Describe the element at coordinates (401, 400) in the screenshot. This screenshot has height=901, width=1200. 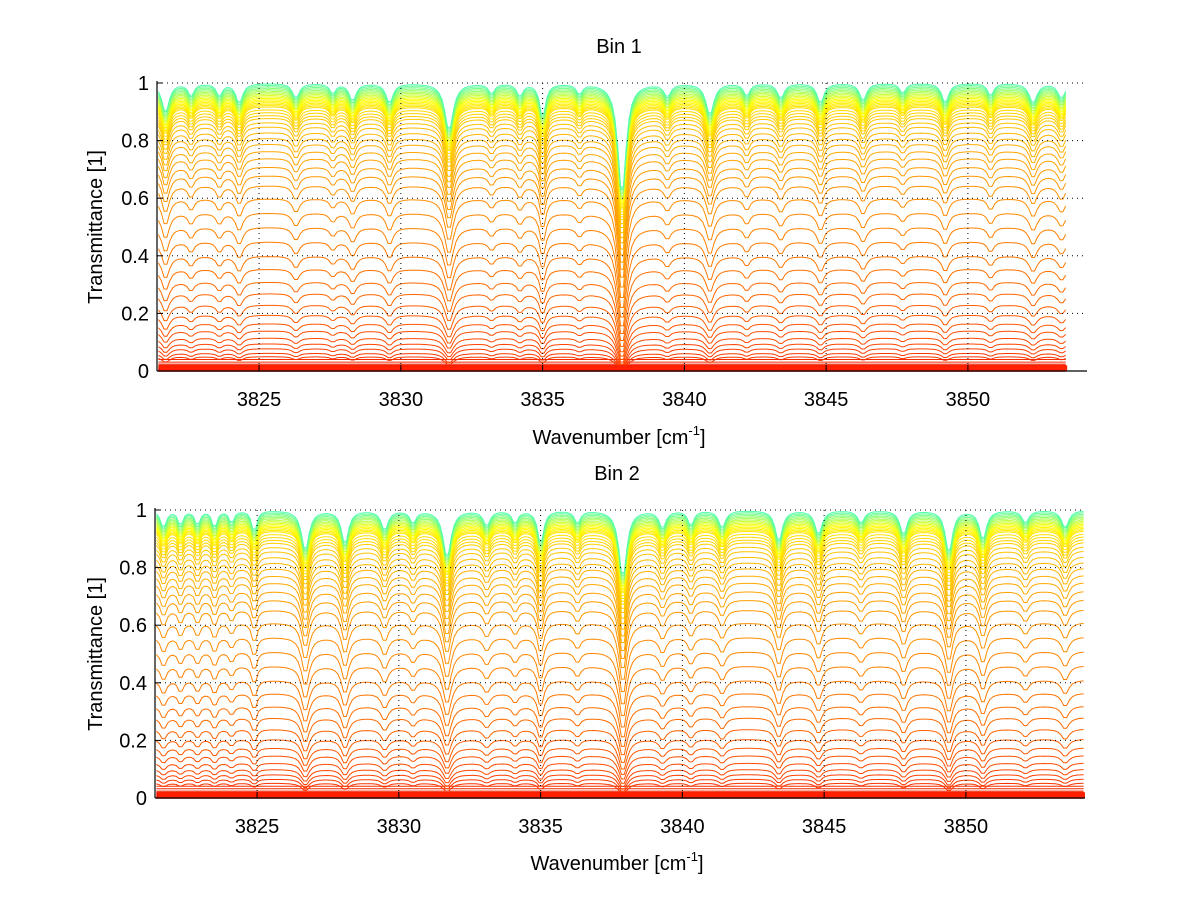
I see `x-tick-label: 3830` at that location.